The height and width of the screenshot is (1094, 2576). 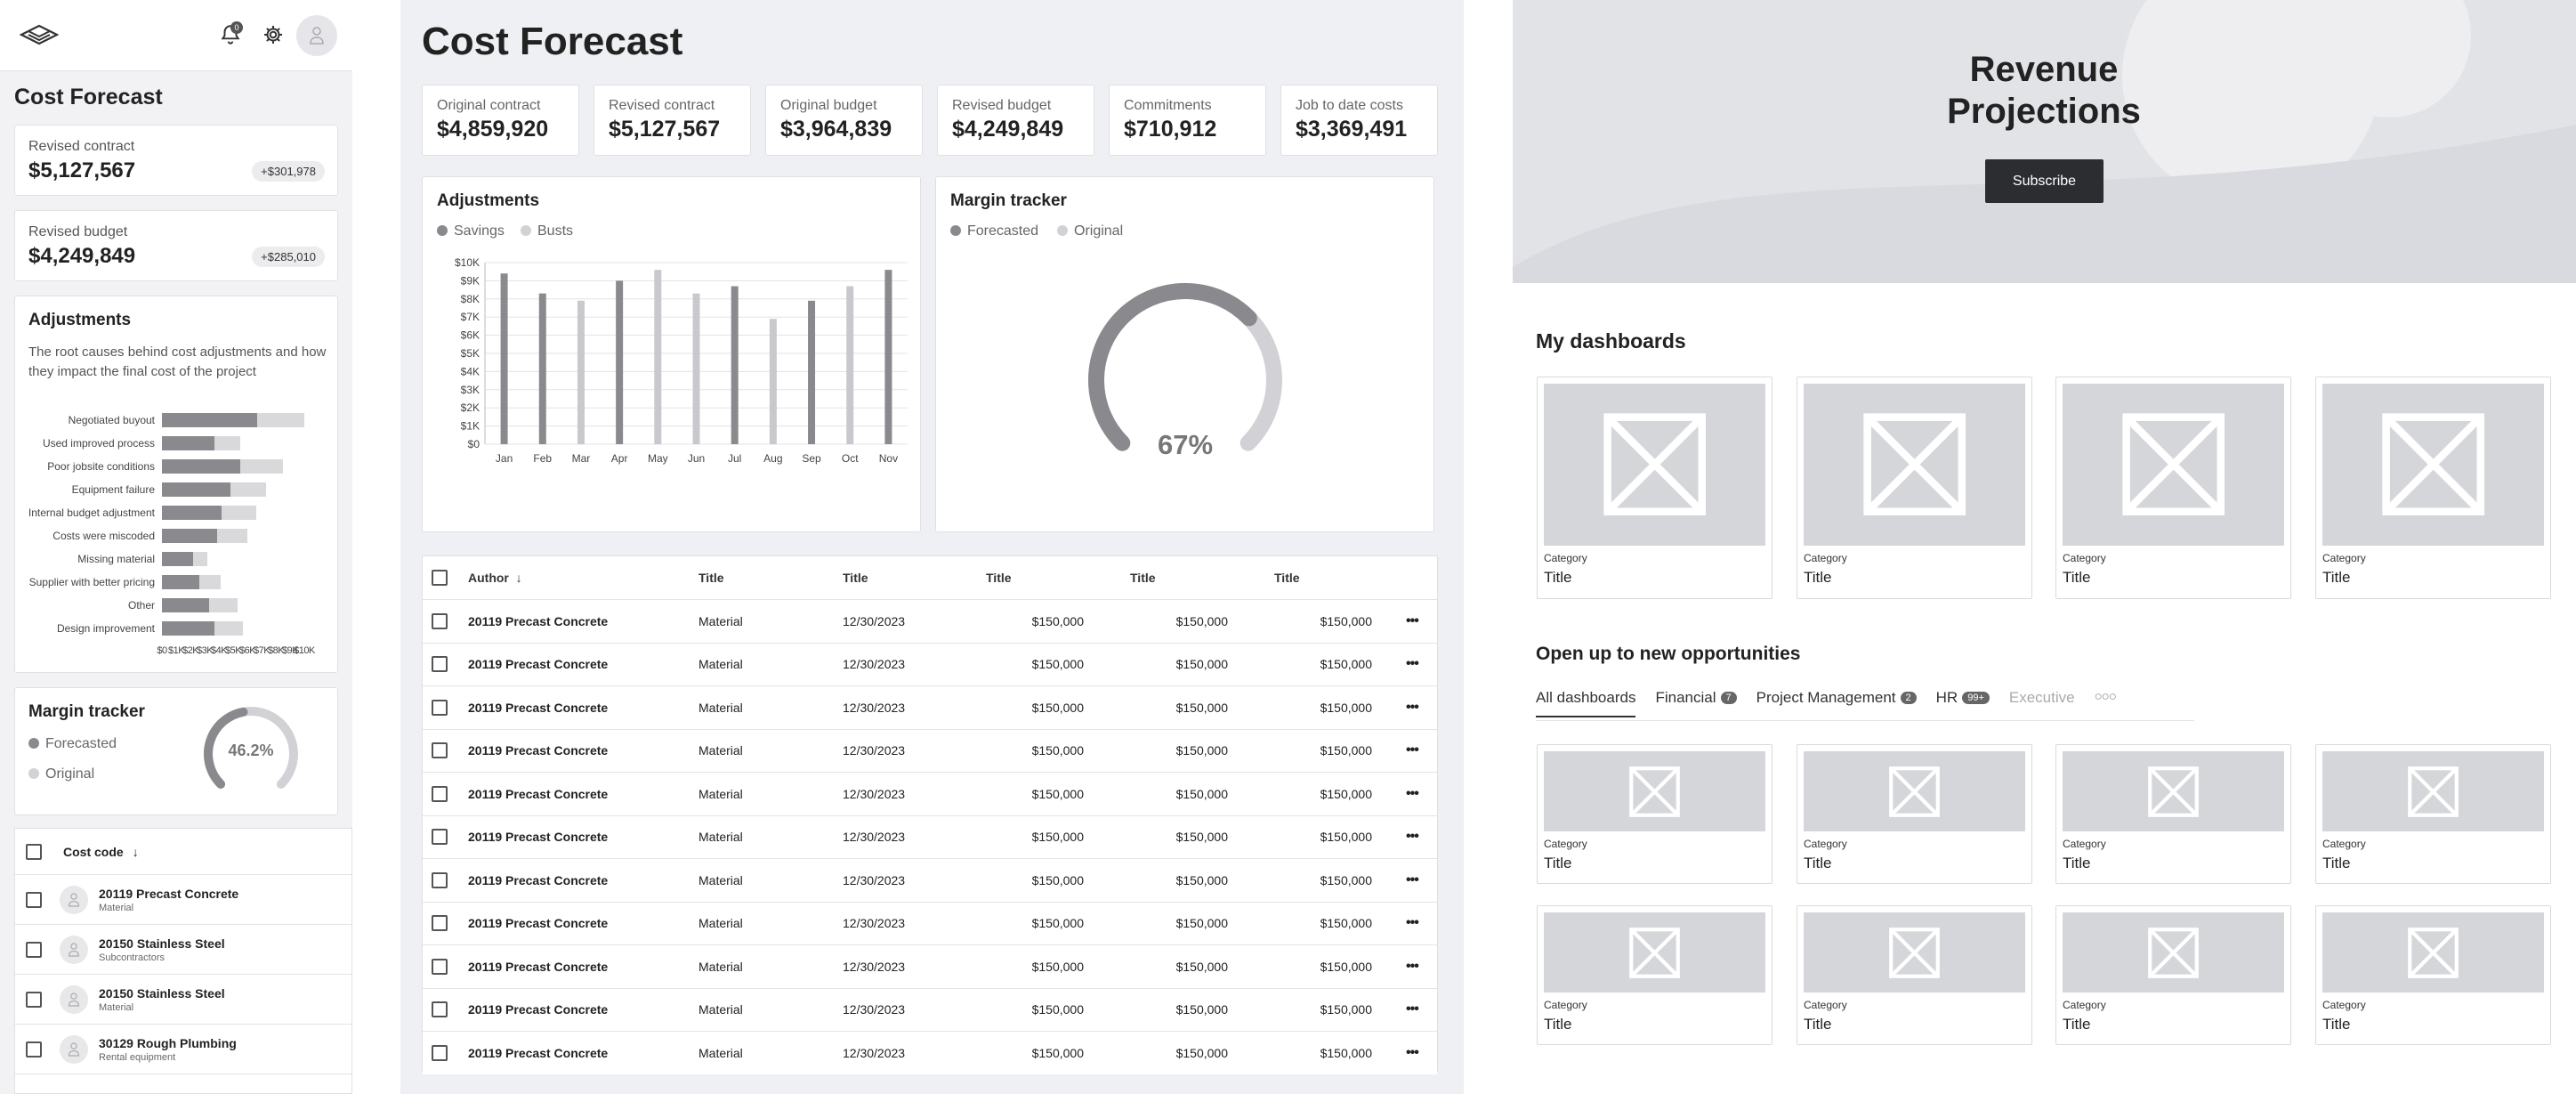 I want to click on more-tabs-icon: ○○○, so click(x=2105, y=697).